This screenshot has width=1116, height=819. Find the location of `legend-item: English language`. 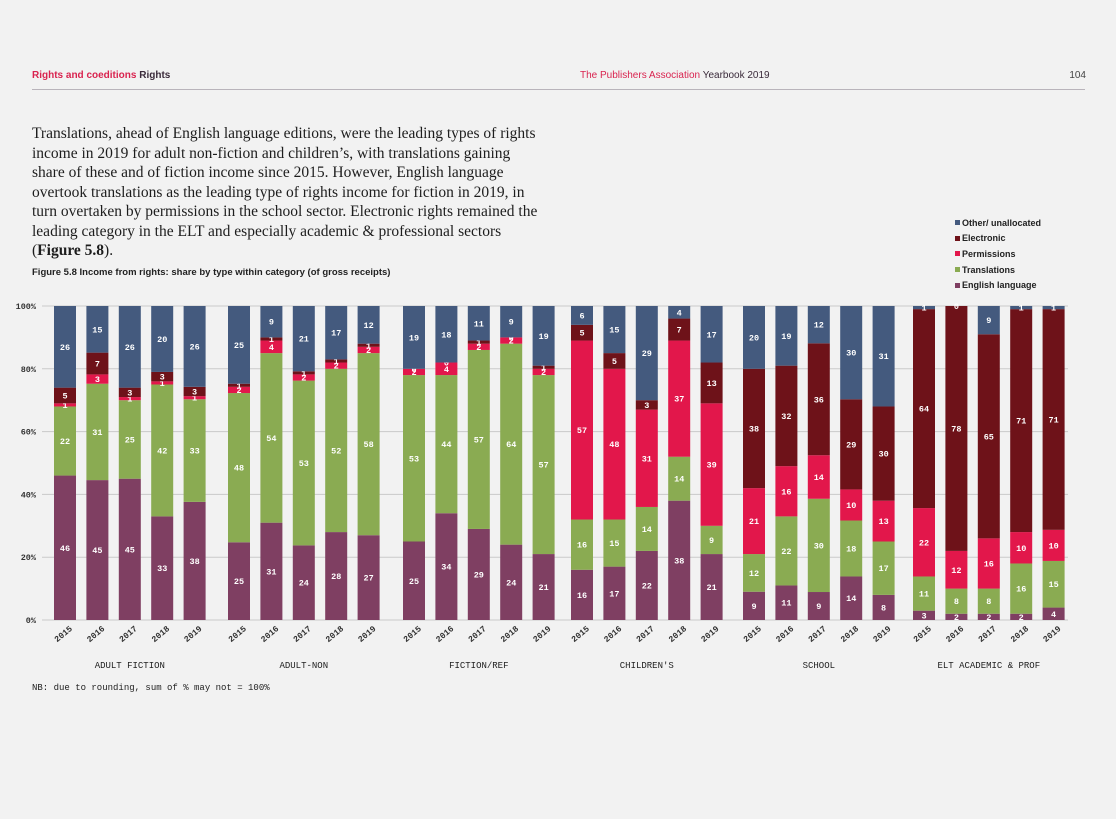

legend-item: English language is located at coordinates (998, 285).